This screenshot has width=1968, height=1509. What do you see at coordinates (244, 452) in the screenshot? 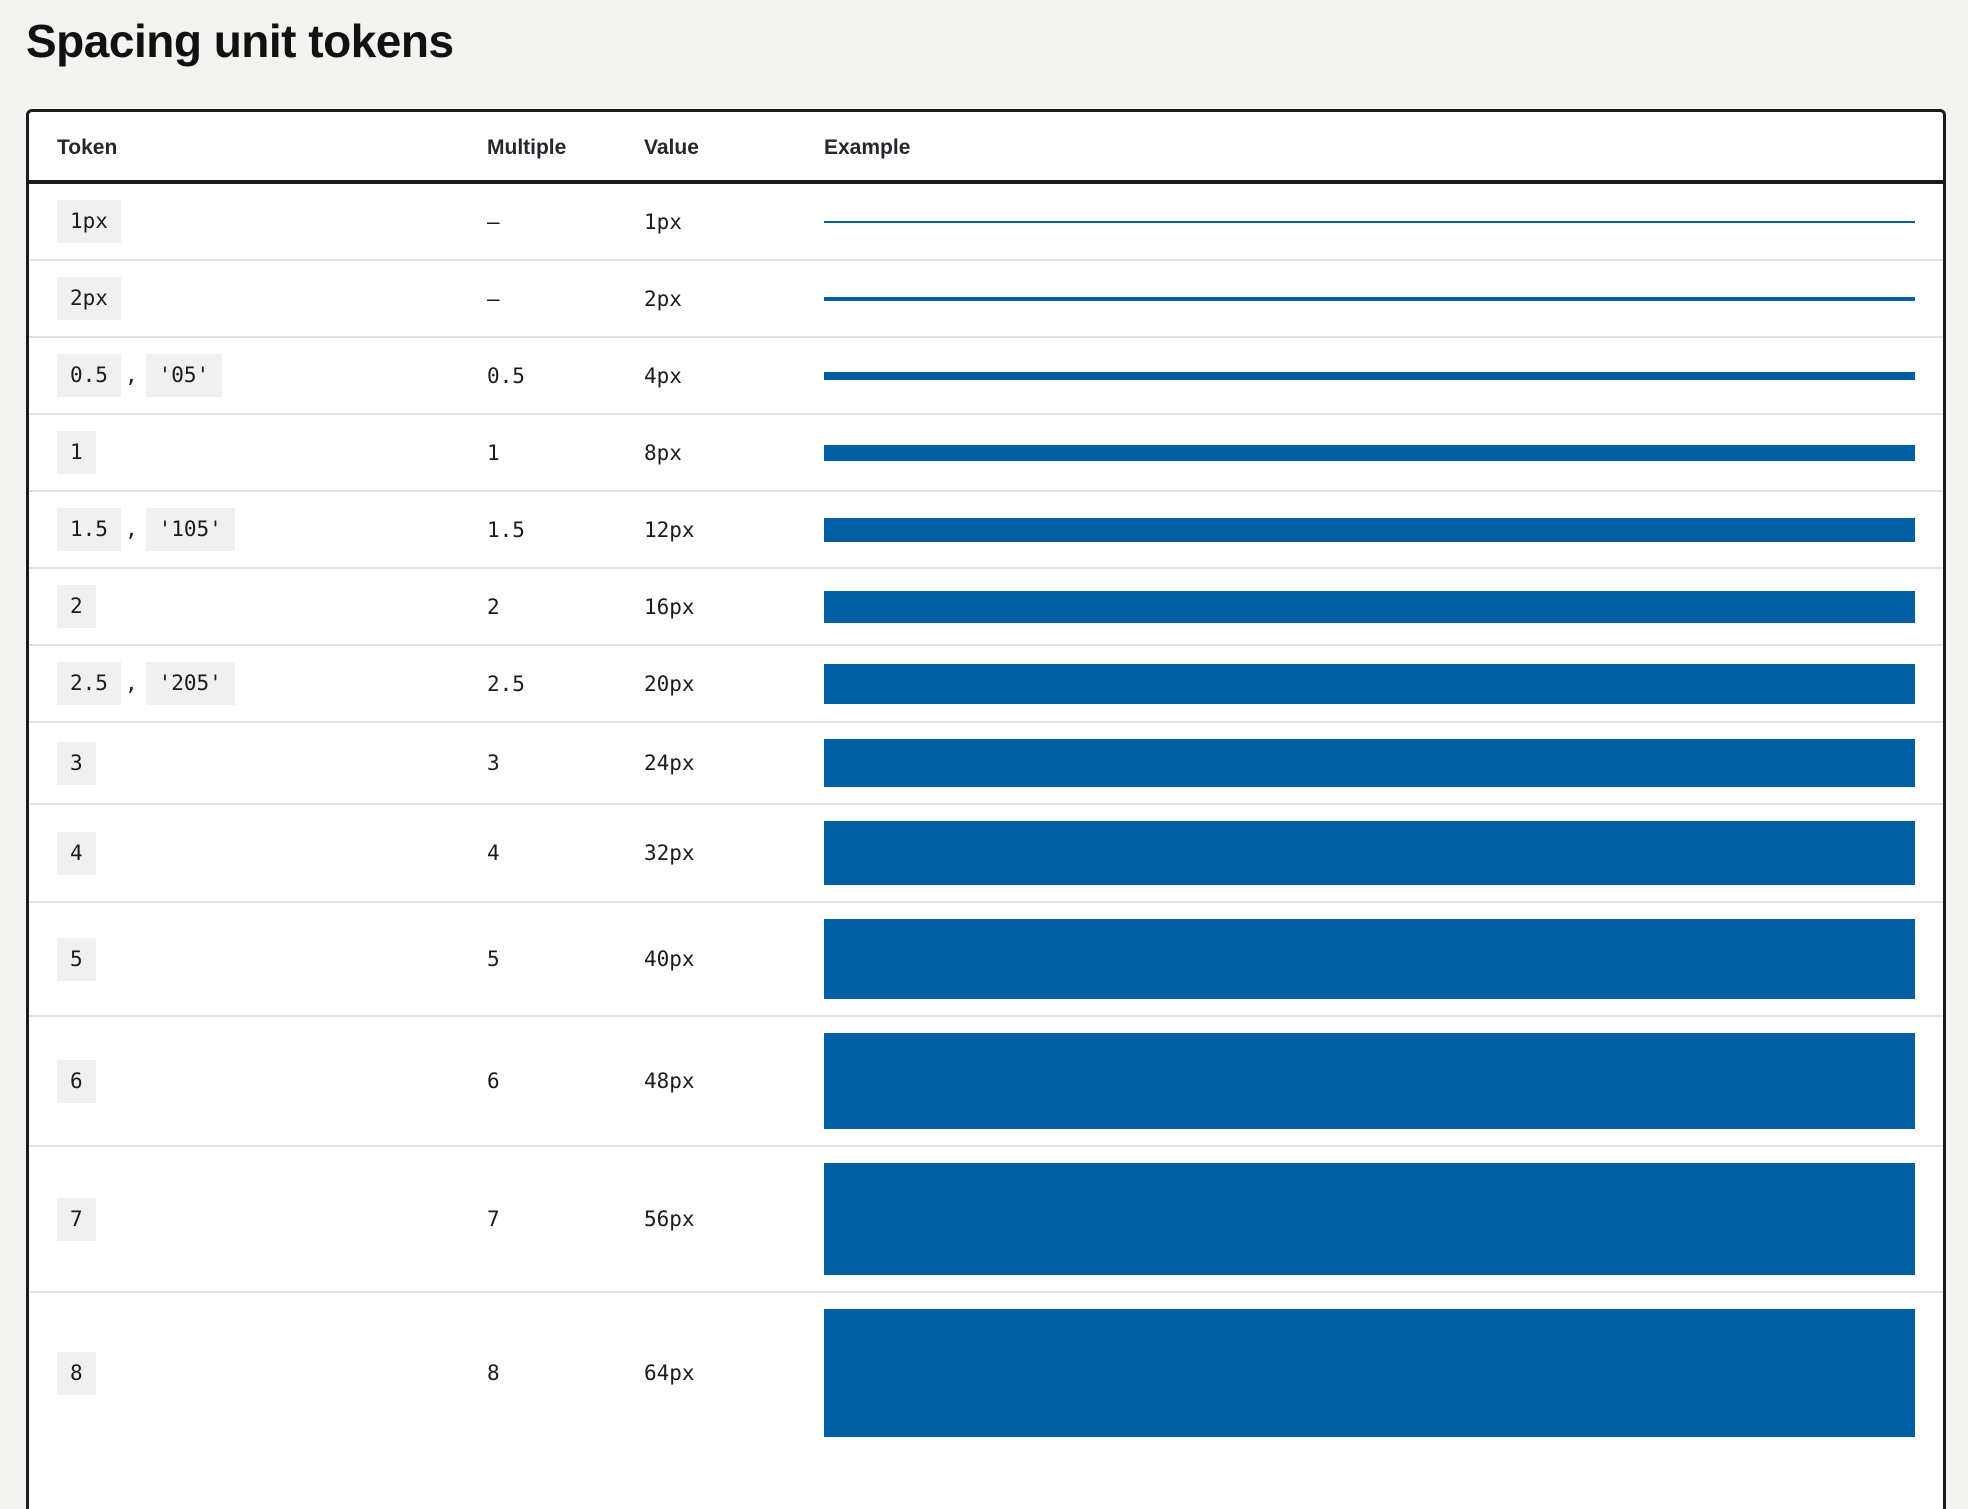
I see `token-cell: 1` at bounding box center [244, 452].